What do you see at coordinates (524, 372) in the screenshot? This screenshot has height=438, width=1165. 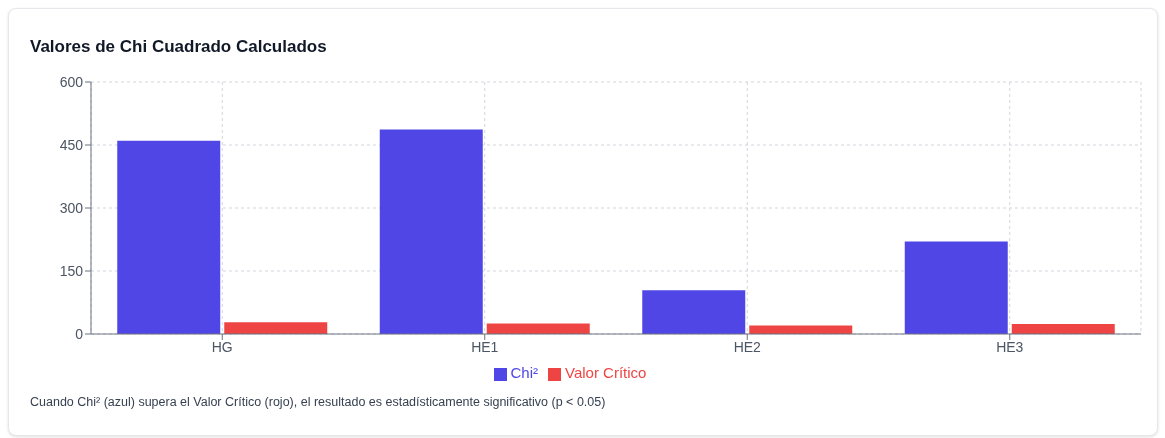 I see `legend-label: Chi²` at bounding box center [524, 372].